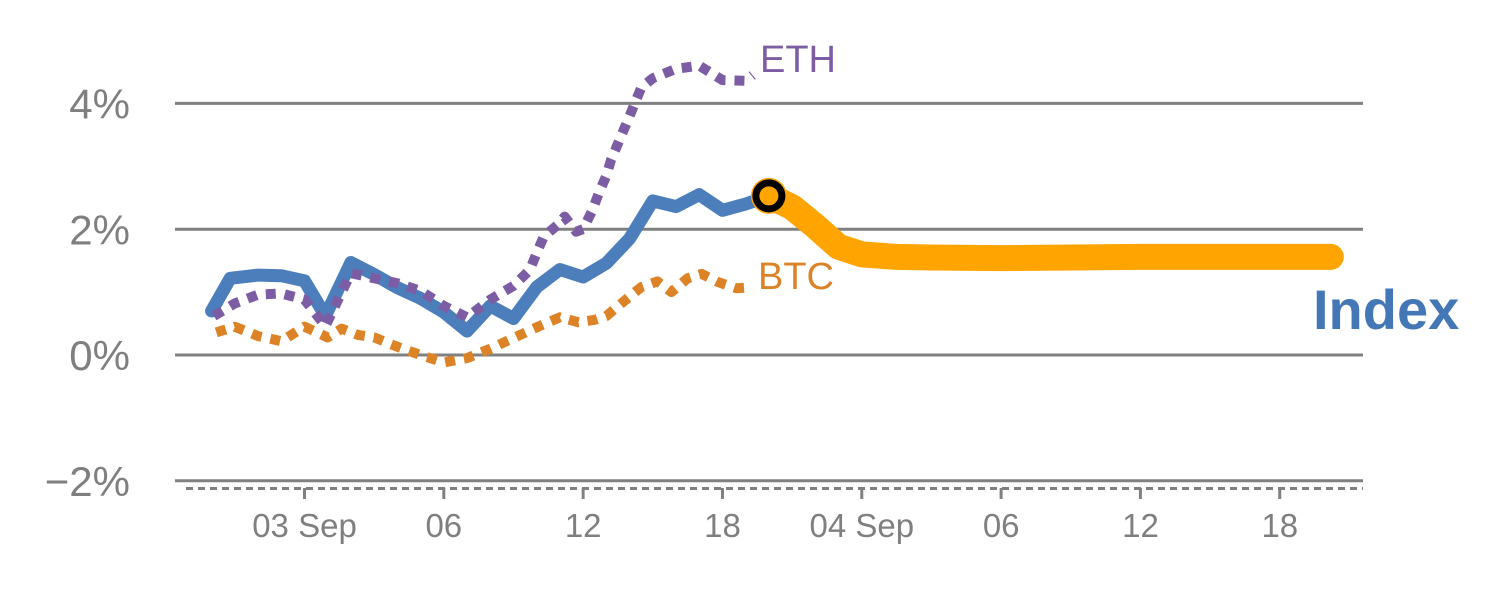  What do you see at coordinates (796, 277) in the screenshot?
I see `btc-series-label: BTC` at bounding box center [796, 277].